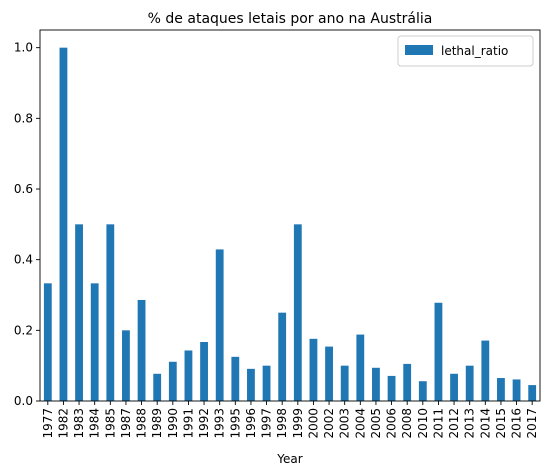  I want to click on chart-title: % de ataques letais por ano na Austrália, so click(290, 19).